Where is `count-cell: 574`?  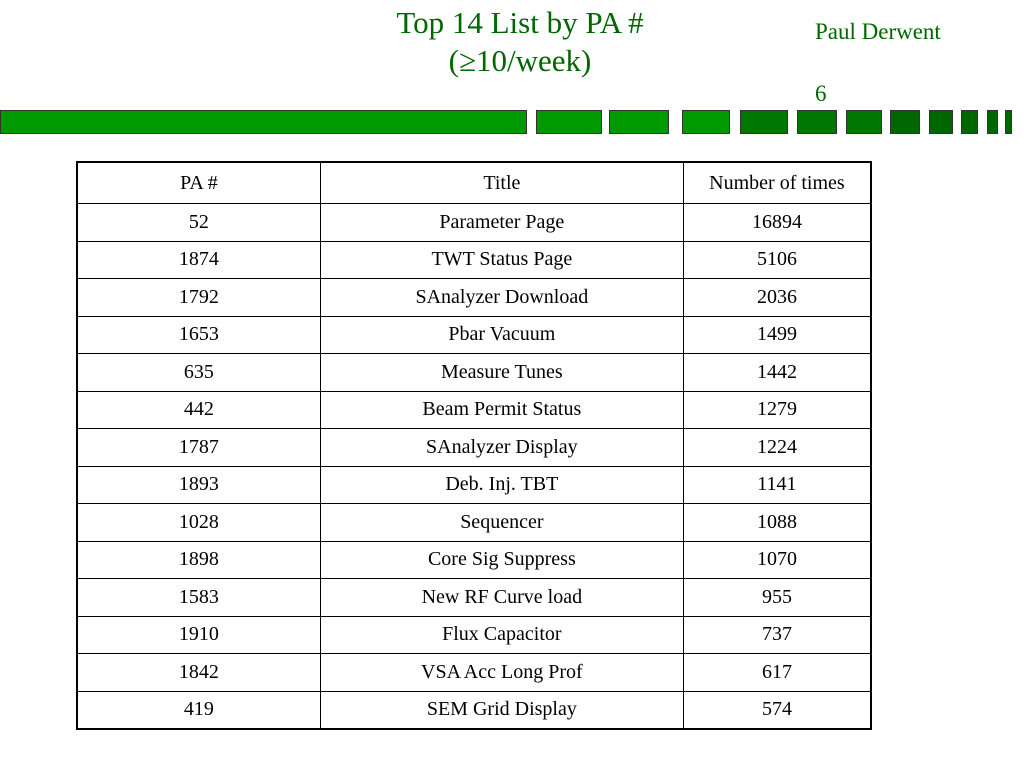
count-cell: 574 is located at coordinates (777, 710).